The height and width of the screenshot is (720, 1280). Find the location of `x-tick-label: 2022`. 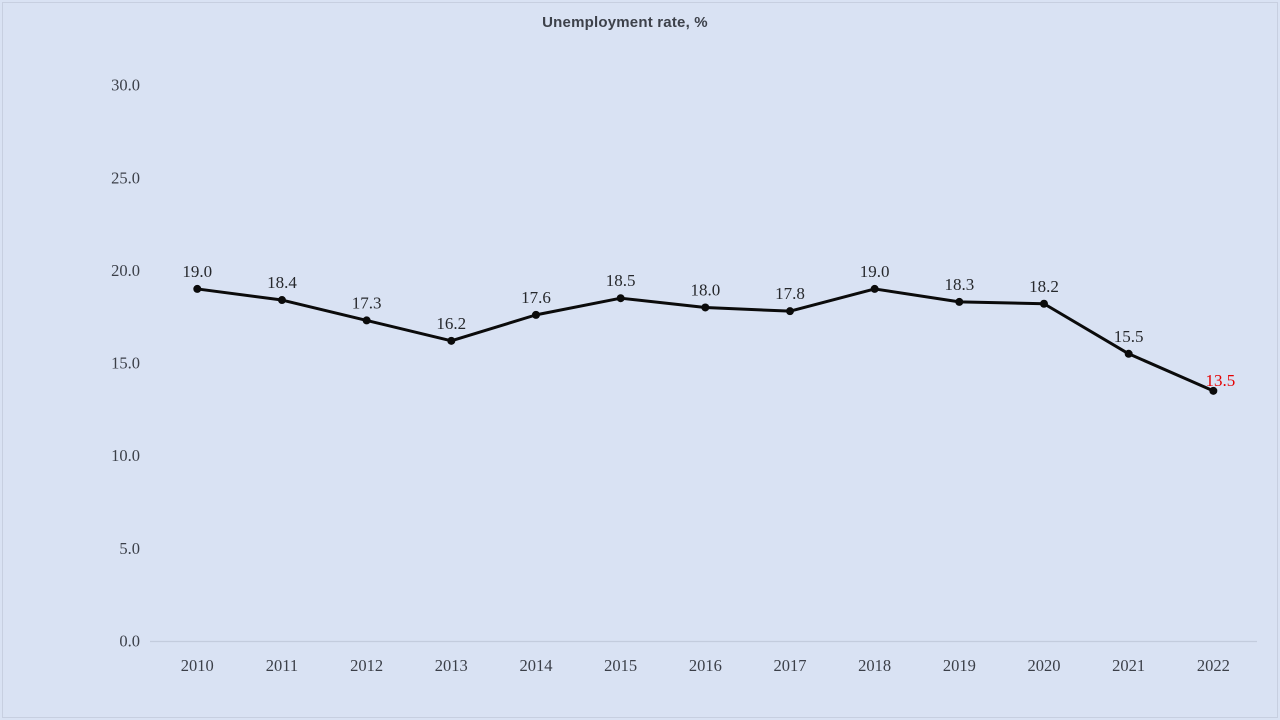

x-tick-label: 2022 is located at coordinates (1213, 665).